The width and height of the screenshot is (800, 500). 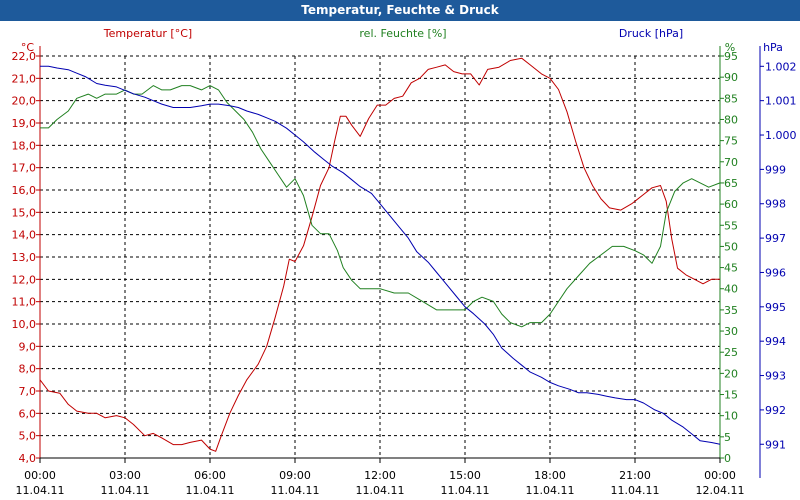 I want to click on temp-axis-label: Temperatur [°C], so click(x=147, y=33).